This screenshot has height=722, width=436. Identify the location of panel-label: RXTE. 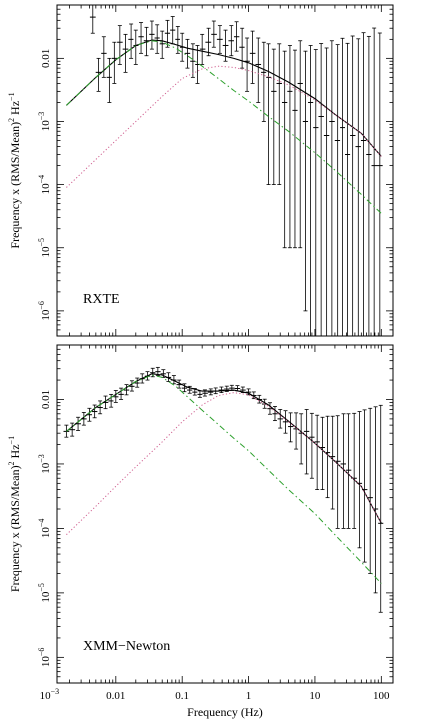
(101, 299).